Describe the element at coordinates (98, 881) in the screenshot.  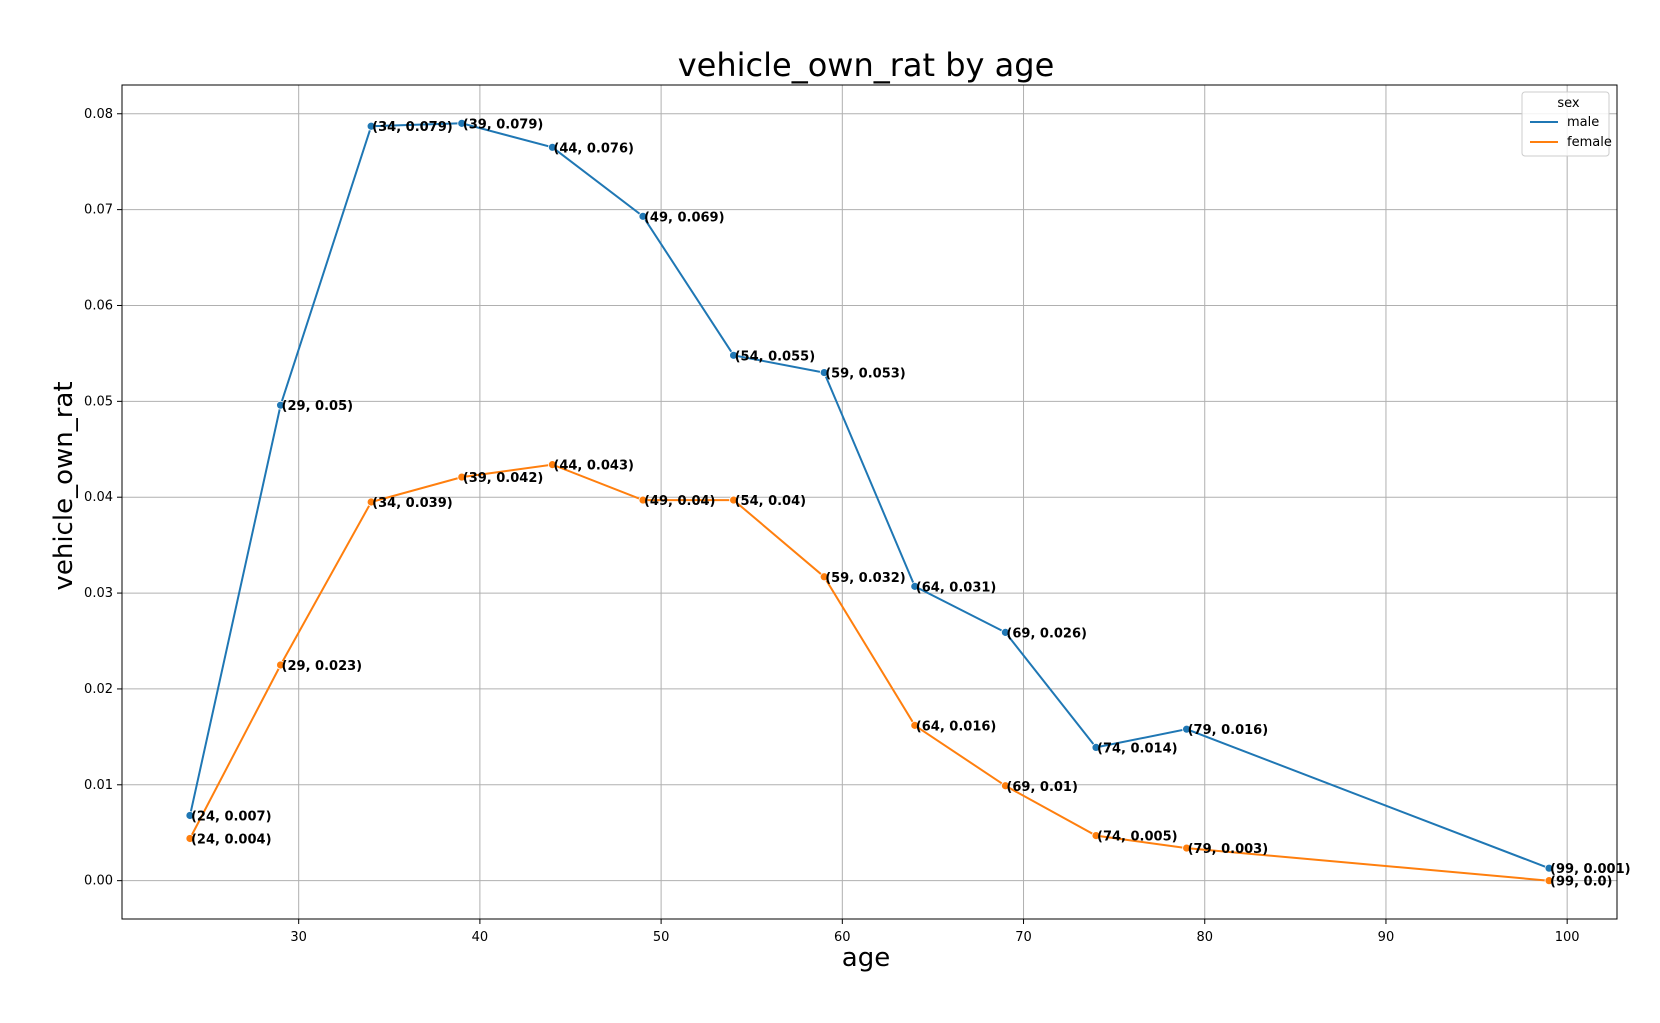
I see `y-tick-label: 0.00` at that location.